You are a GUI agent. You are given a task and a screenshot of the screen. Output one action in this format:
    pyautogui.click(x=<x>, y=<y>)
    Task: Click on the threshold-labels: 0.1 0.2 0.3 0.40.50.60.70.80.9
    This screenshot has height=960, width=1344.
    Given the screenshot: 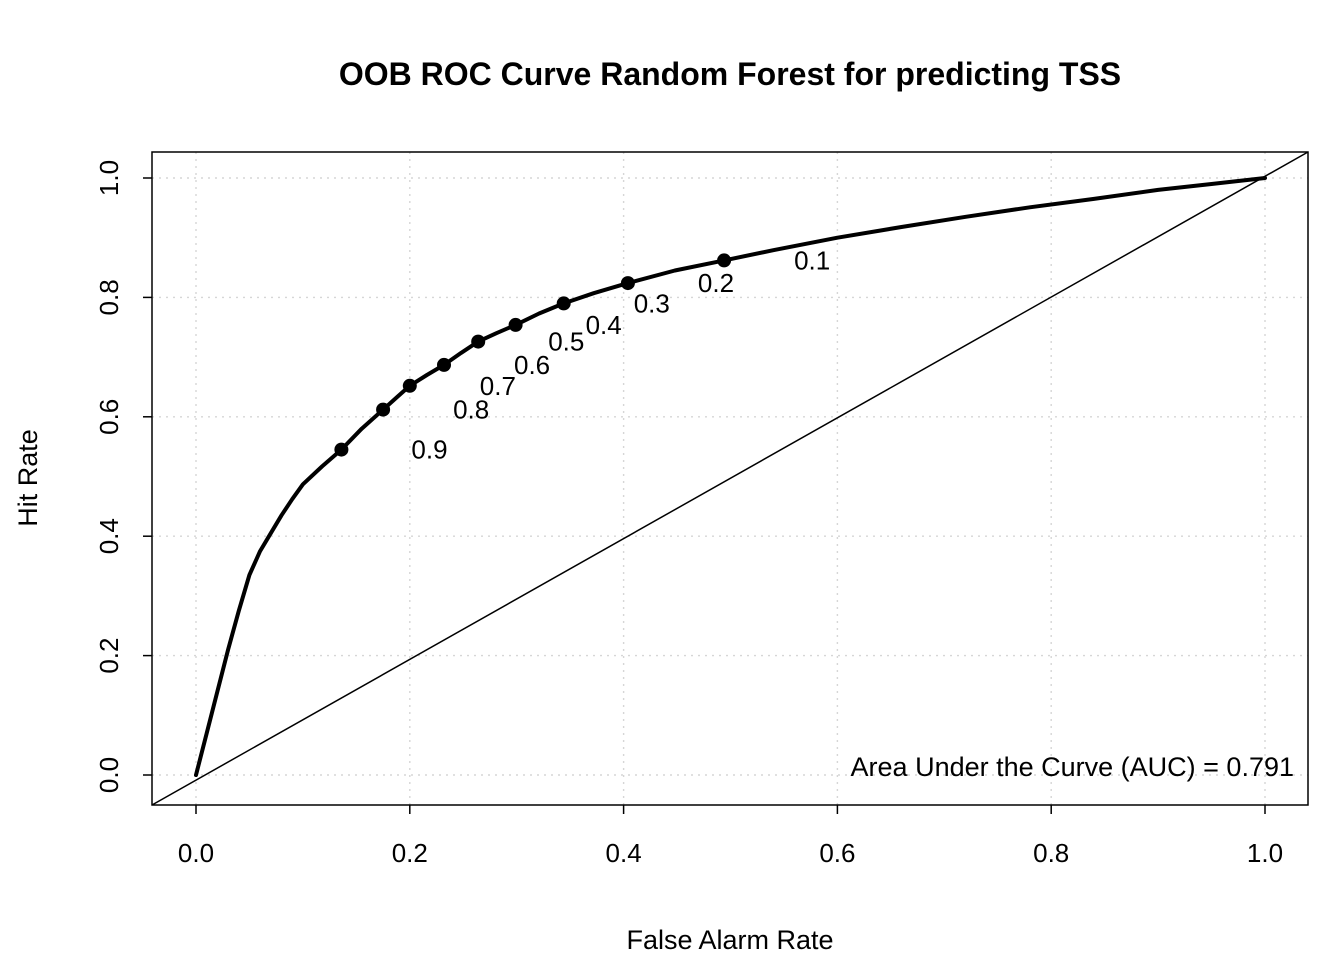 What is the action you would take?
    pyautogui.click(x=620, y=354)
    